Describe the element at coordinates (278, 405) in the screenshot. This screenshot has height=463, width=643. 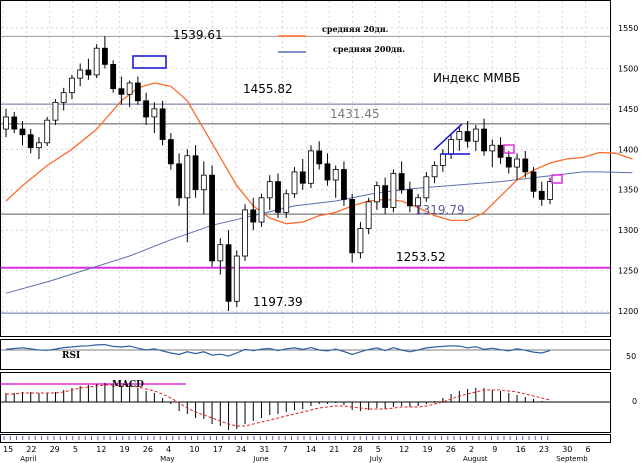
I see `macd-signal-line` at that location.